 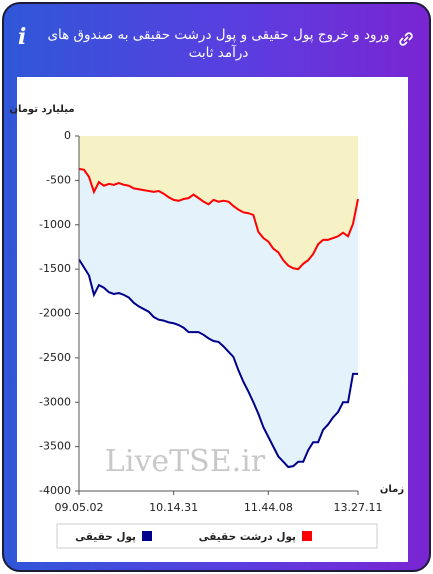 I want to click on y-axis-label: میلیارد تومان, so click(x=41, y=109).